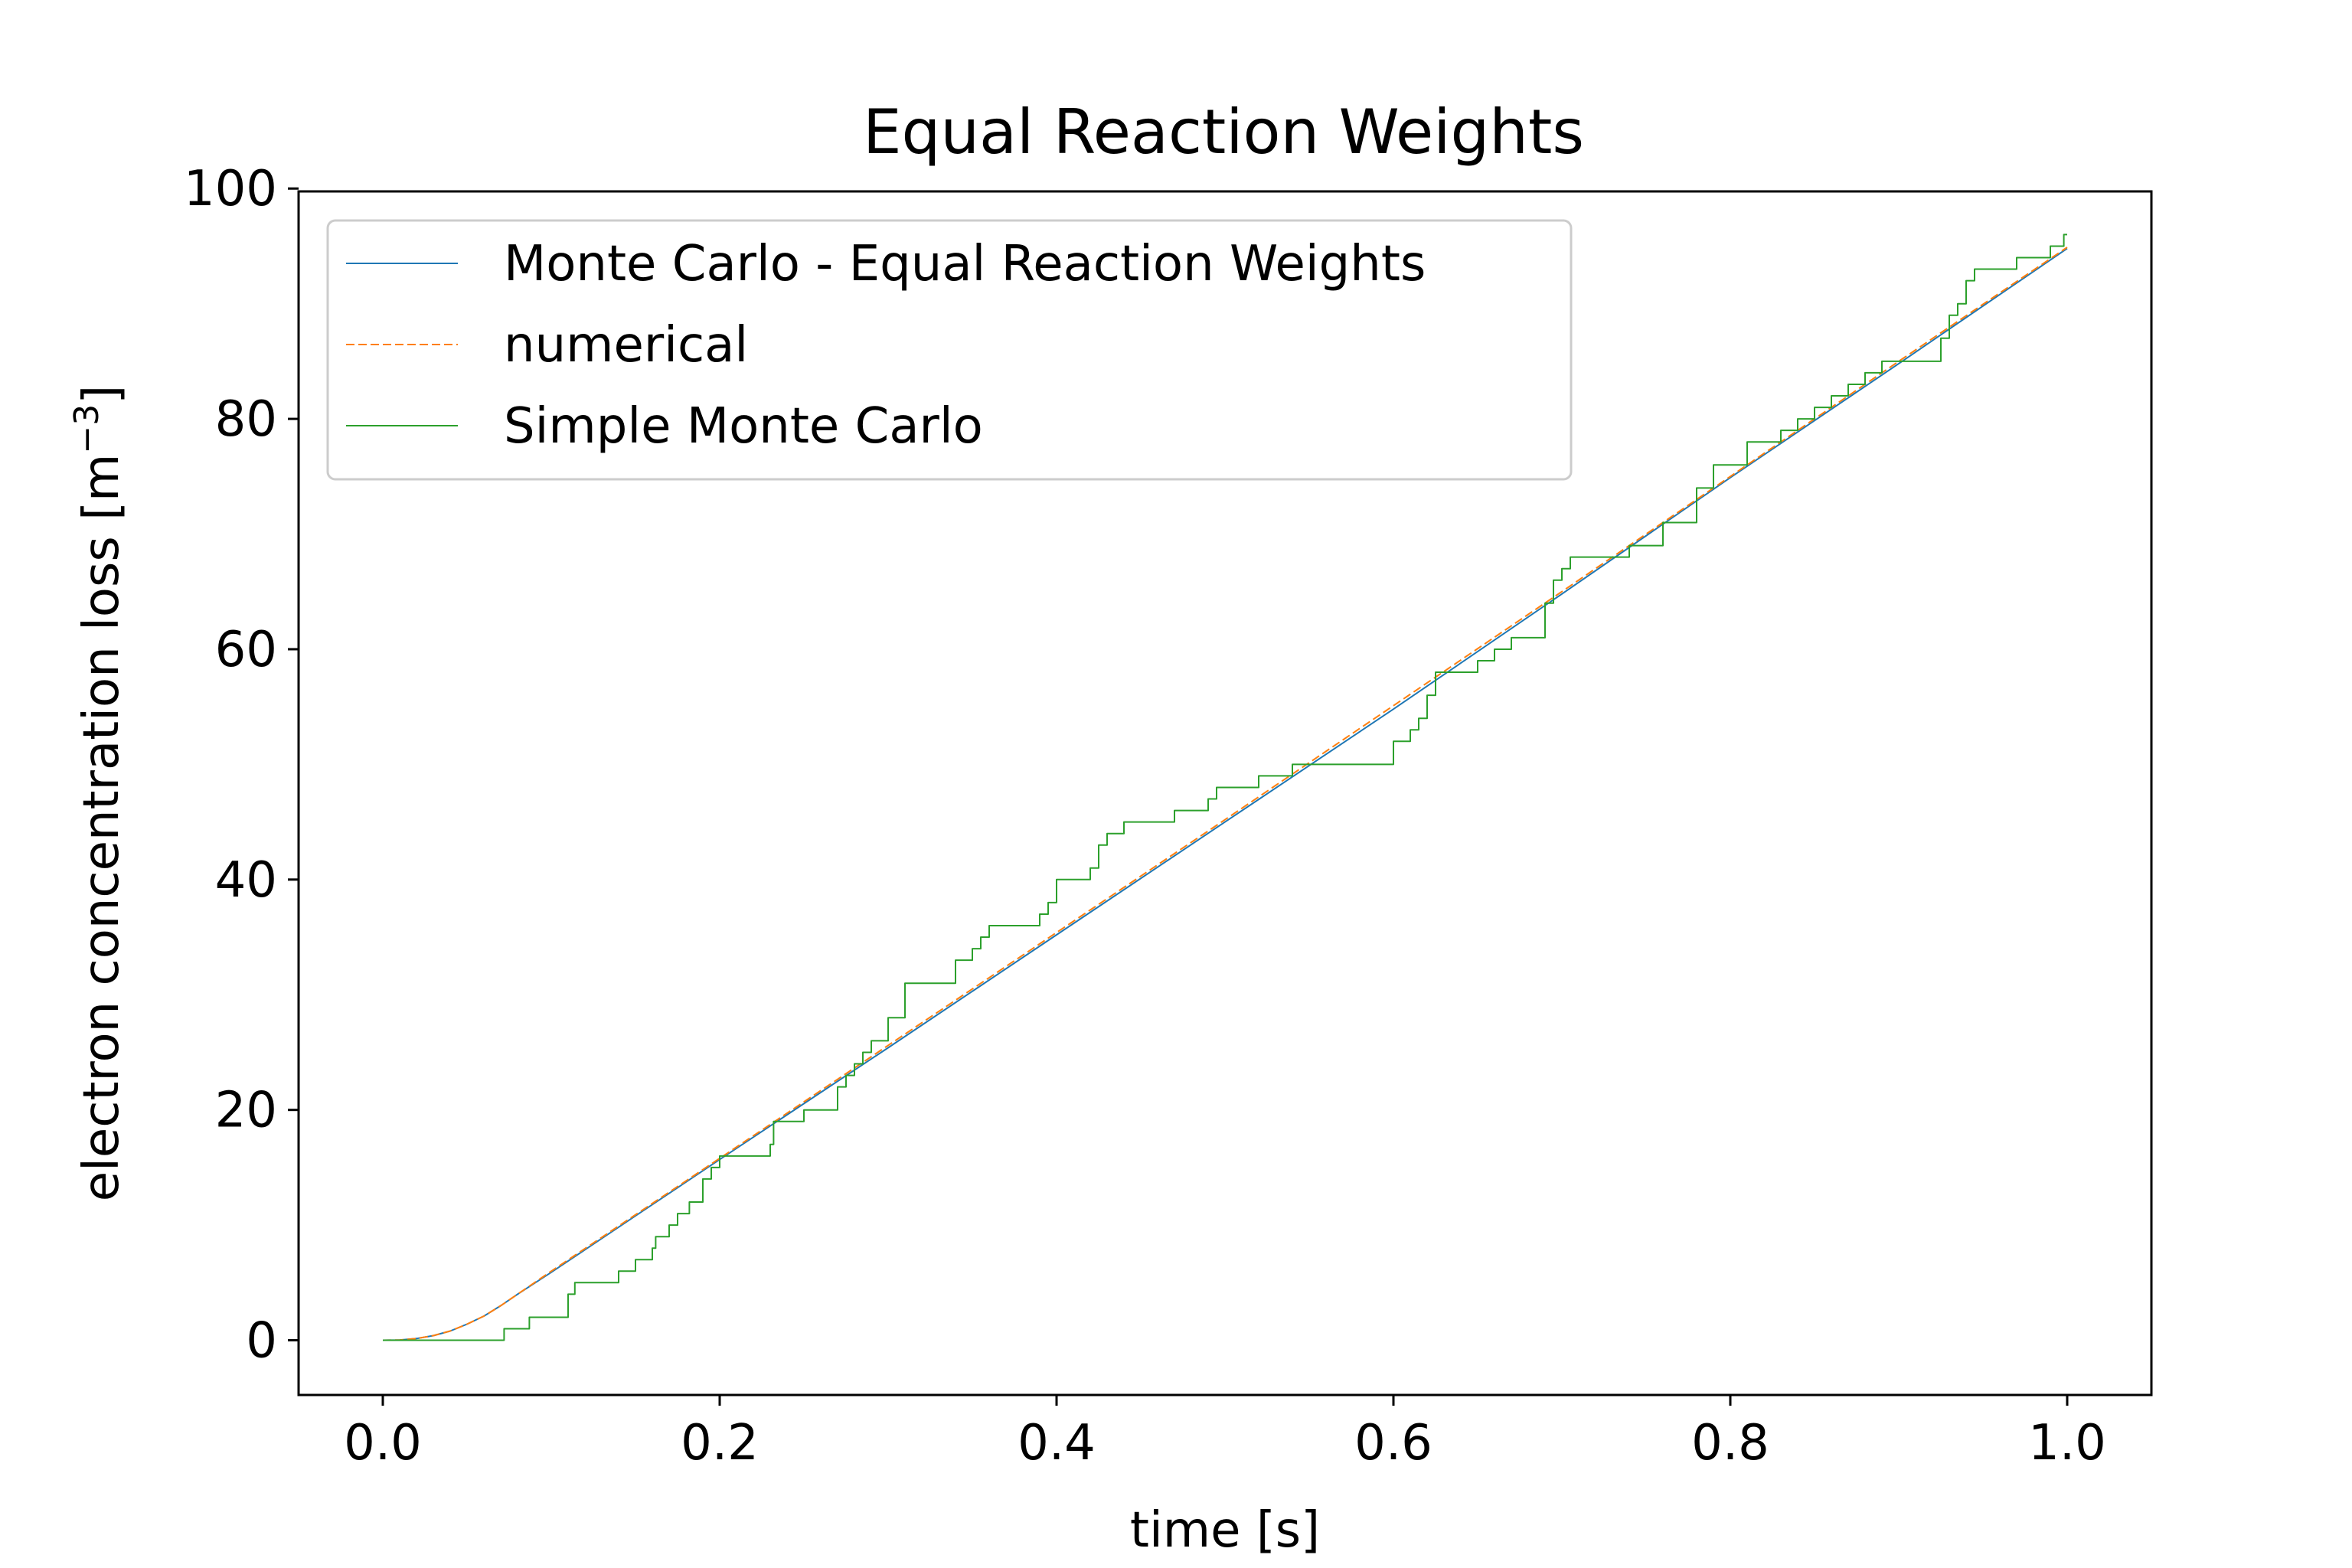 This screenshot has width=2352, height=1568. I want to click on y-tick-label: 60, so click(246, 650).